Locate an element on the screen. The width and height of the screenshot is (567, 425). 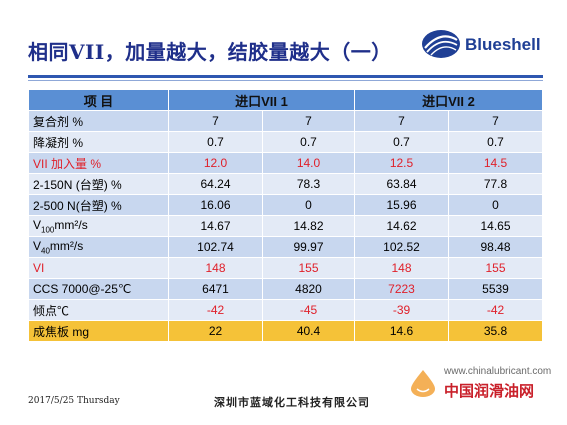
title-rule-thin is located at coordinates (285, 80).